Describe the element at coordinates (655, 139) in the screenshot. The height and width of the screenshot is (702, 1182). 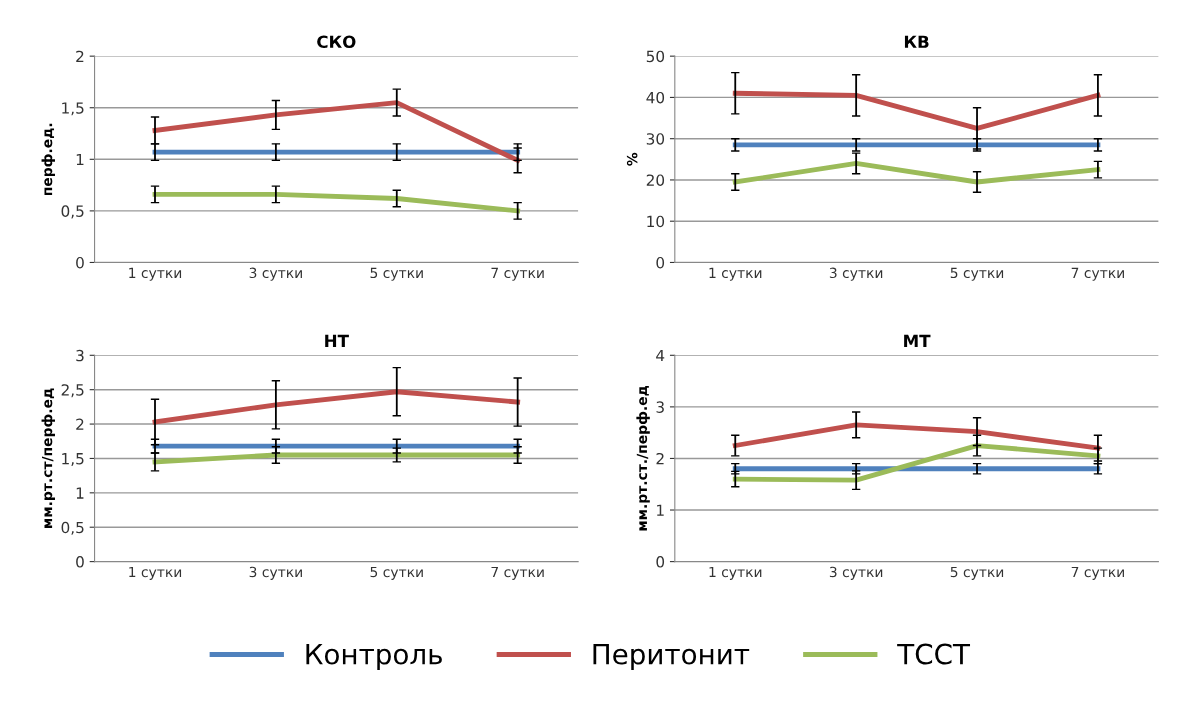
I see `y-tick-label: 30` at that location.